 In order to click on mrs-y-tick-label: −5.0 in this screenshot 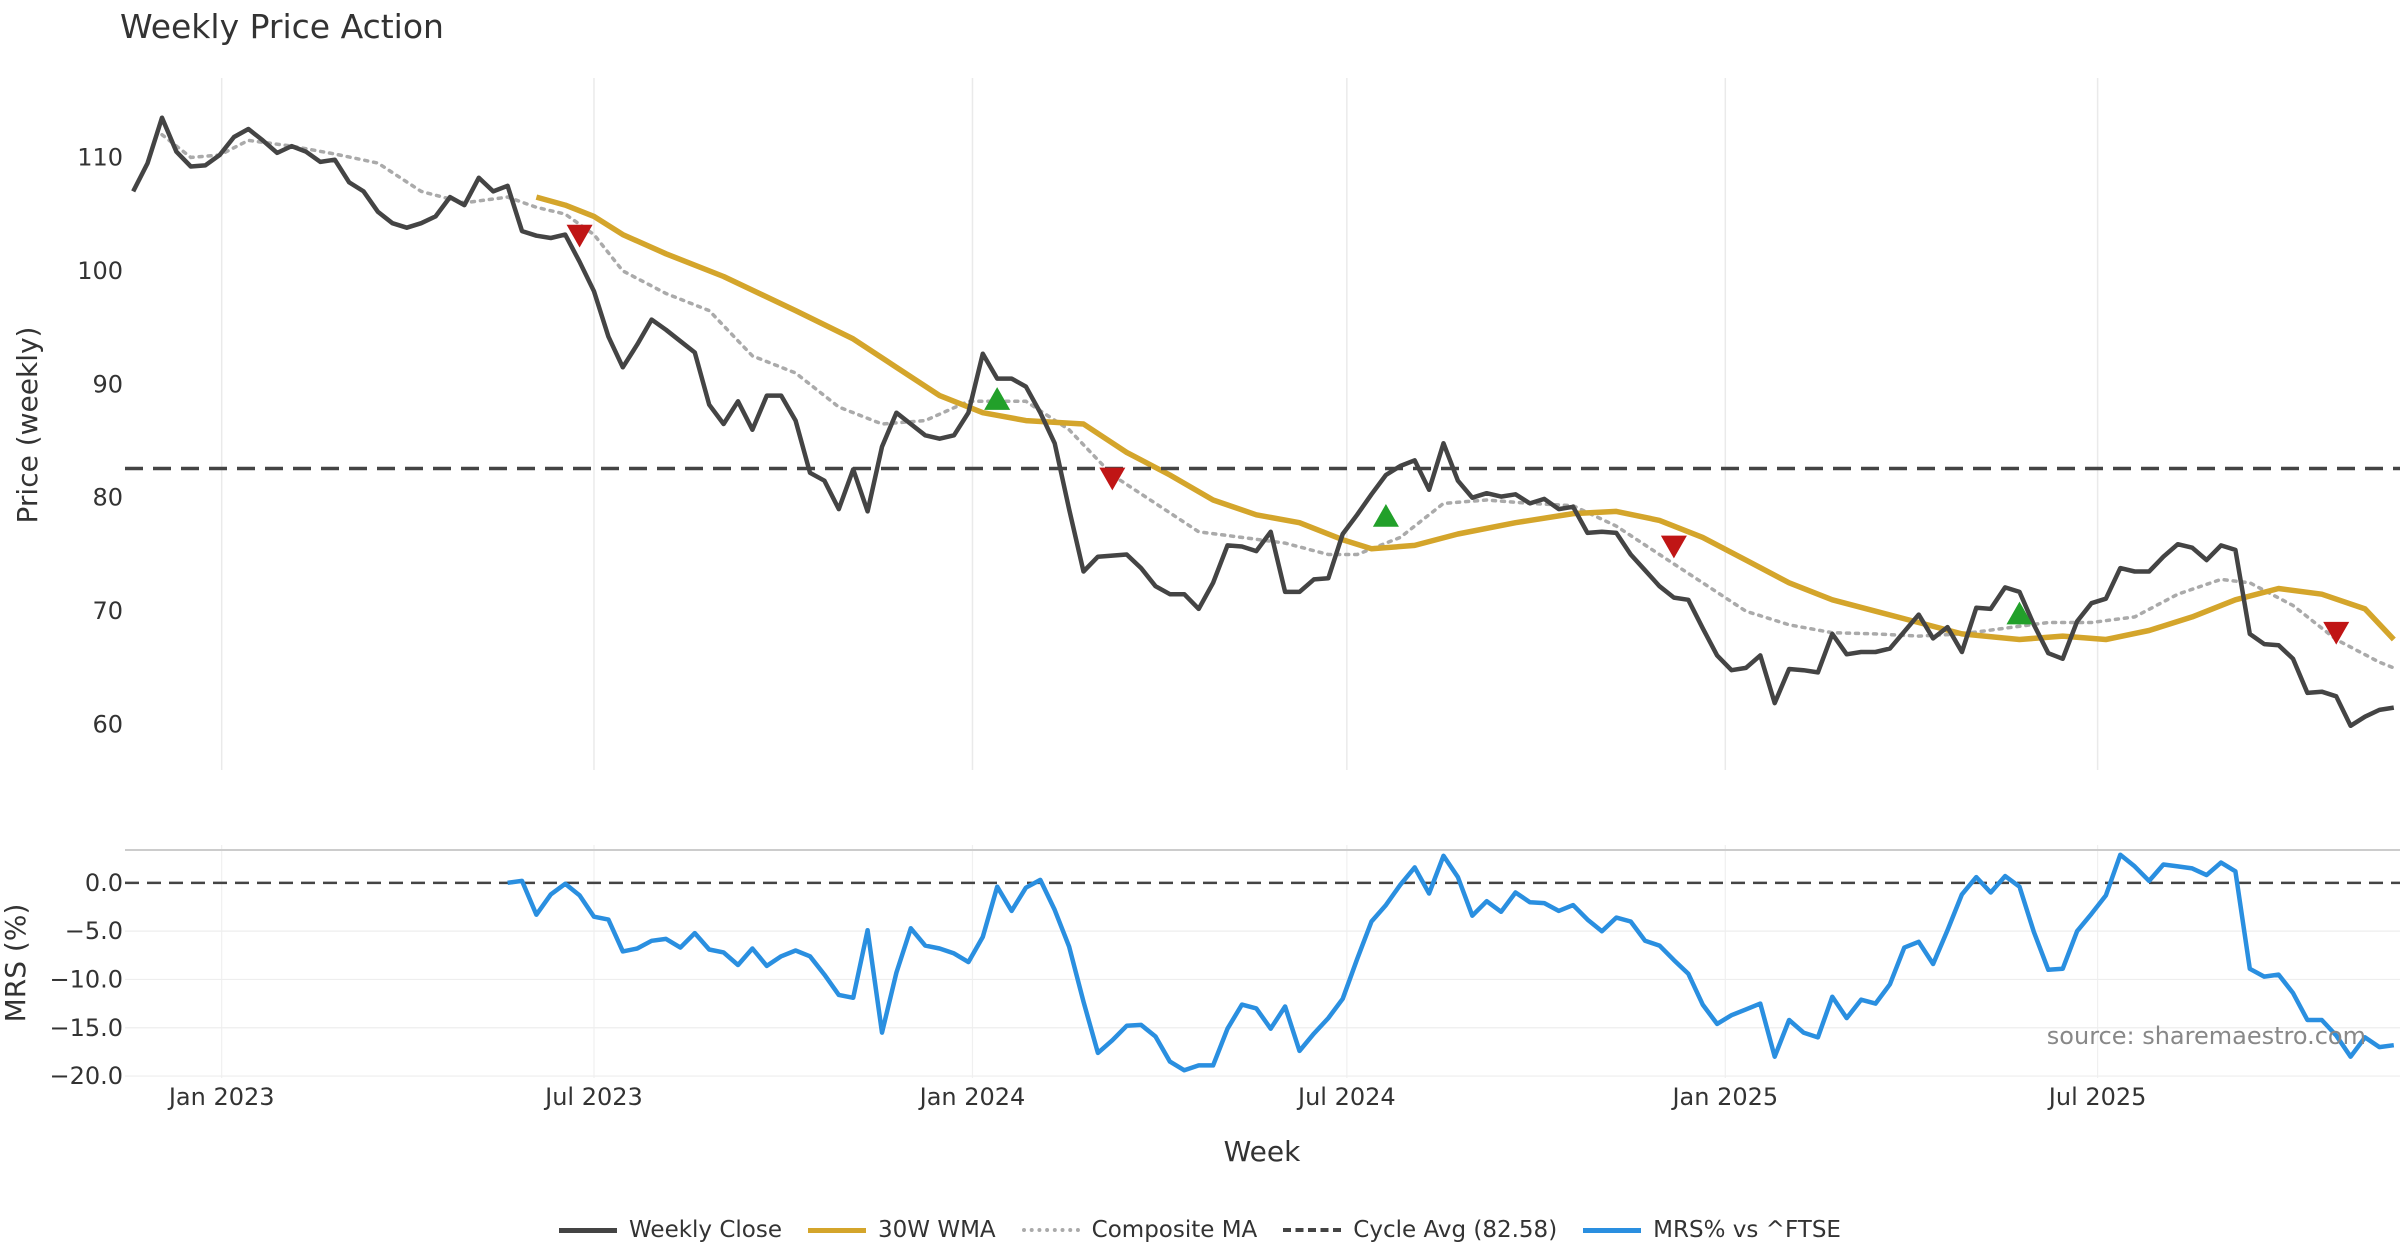, I will do `click(94, 931)`.